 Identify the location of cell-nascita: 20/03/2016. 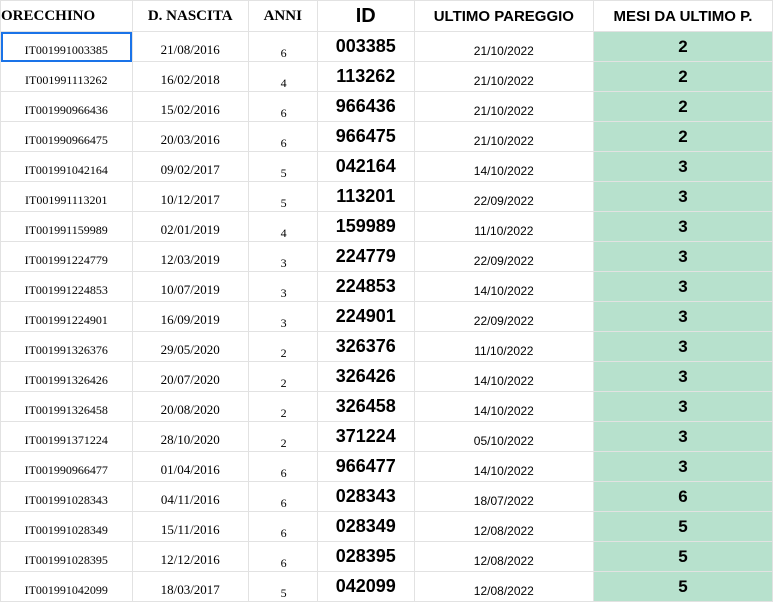
(190, 136).